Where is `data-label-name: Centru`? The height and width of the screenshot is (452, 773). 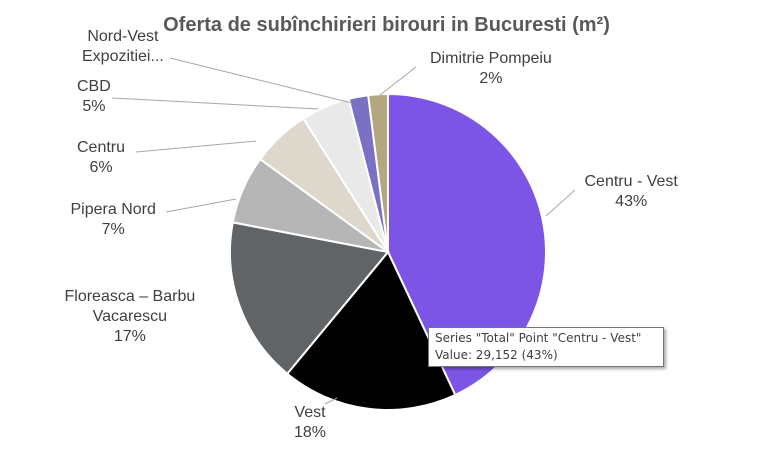
data-label-name: Centru is located at coordinates (101, 147).